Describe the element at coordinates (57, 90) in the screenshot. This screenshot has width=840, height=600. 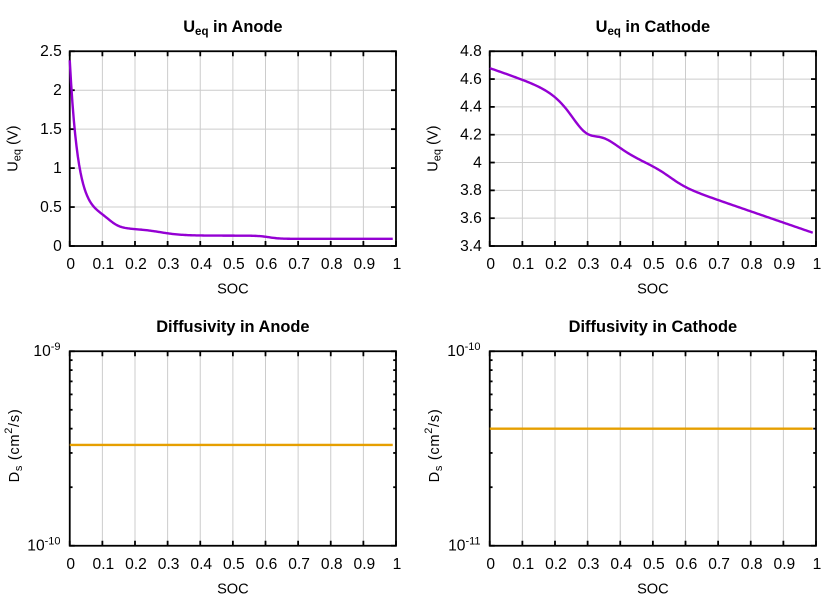
I see `svg-text: 2` at that location.